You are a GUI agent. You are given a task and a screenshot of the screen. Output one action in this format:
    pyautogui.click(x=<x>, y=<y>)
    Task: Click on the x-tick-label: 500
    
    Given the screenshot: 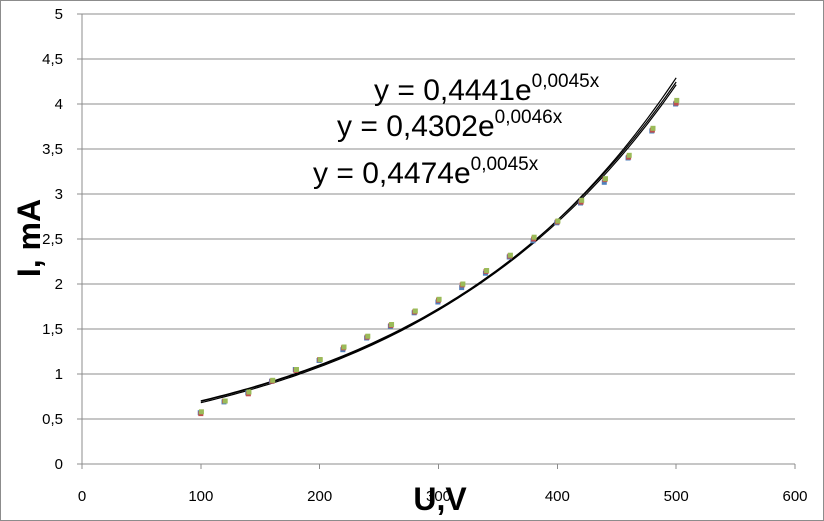 What is the action you would take?
    pyautogui.click(x=676, y=496)
    